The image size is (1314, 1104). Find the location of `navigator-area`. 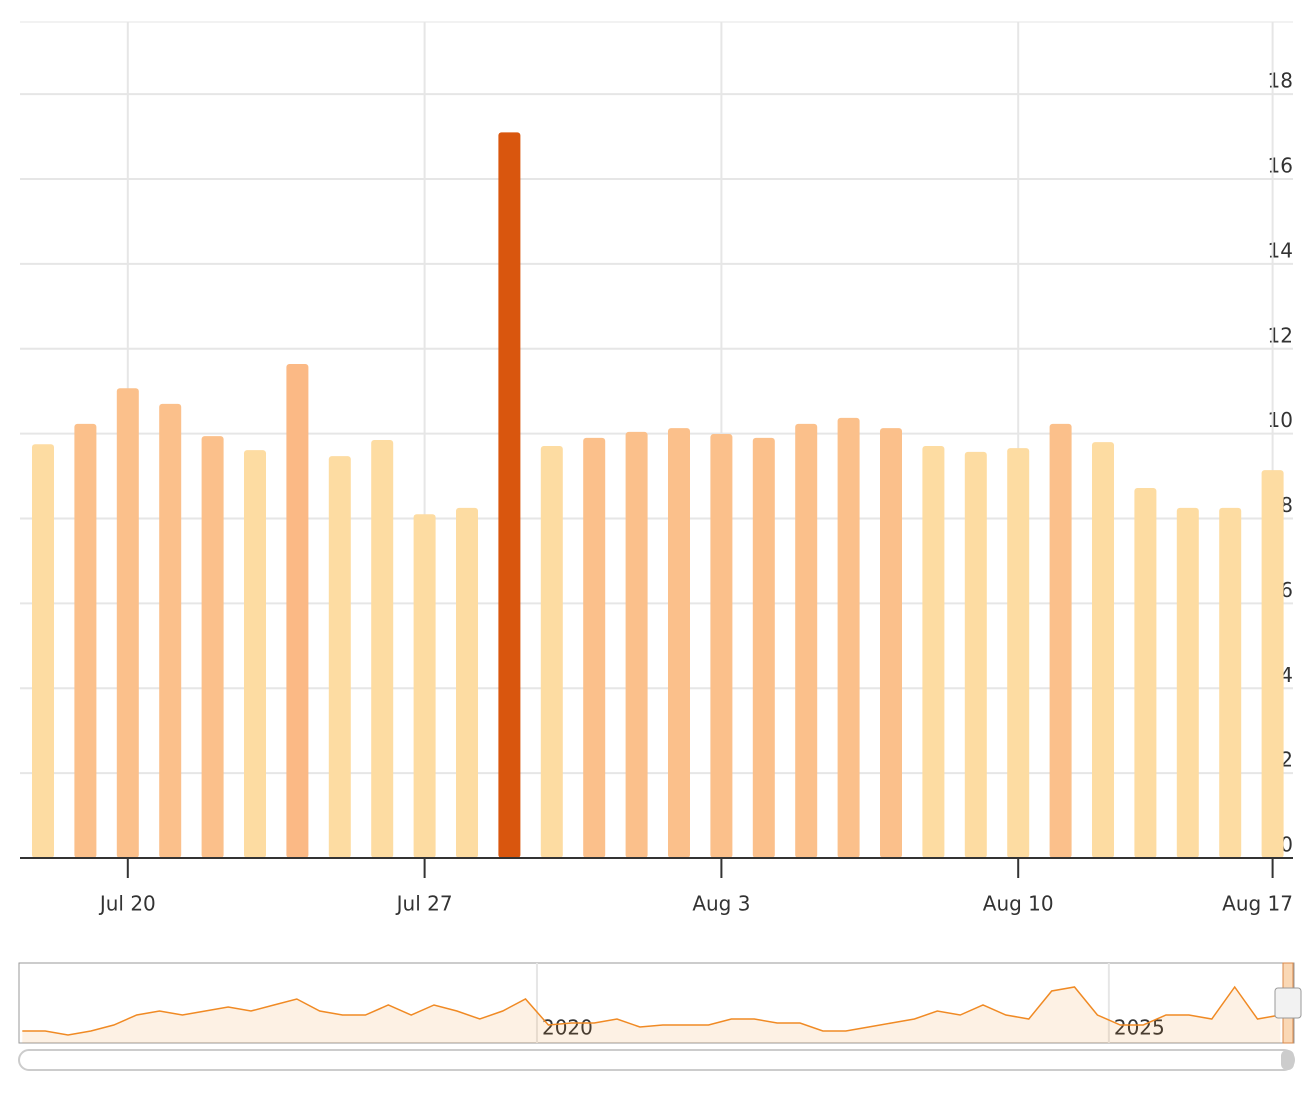

navigator-area is located at coordinates (651, 1015).